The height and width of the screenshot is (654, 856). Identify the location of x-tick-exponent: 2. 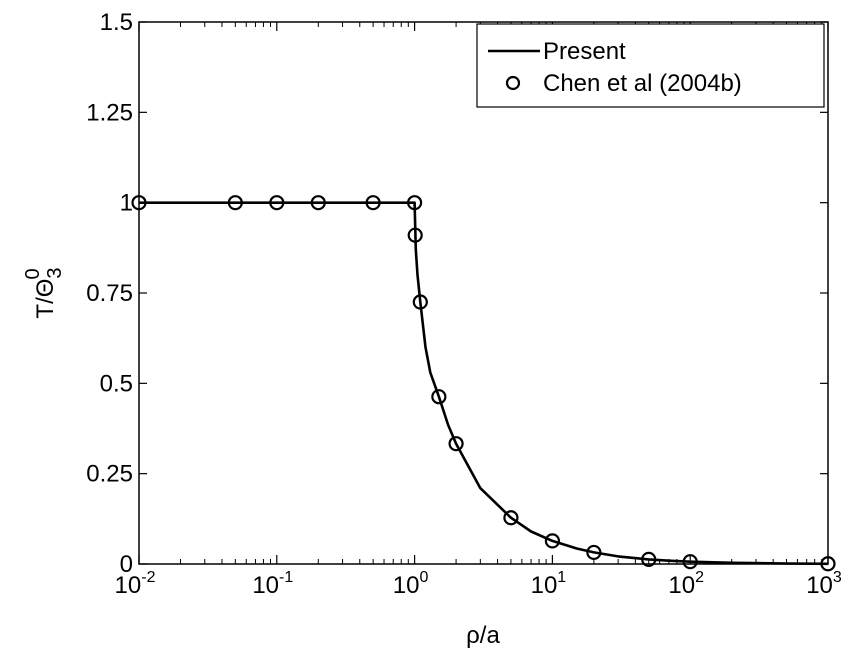
(699, 577).